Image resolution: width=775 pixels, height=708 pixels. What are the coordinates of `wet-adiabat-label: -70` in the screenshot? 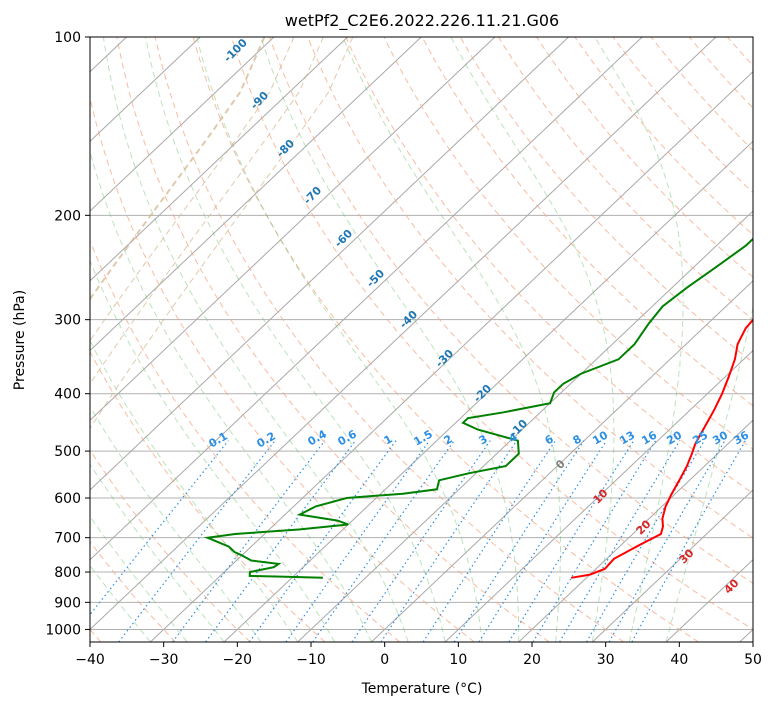 It's located at (312, 195).